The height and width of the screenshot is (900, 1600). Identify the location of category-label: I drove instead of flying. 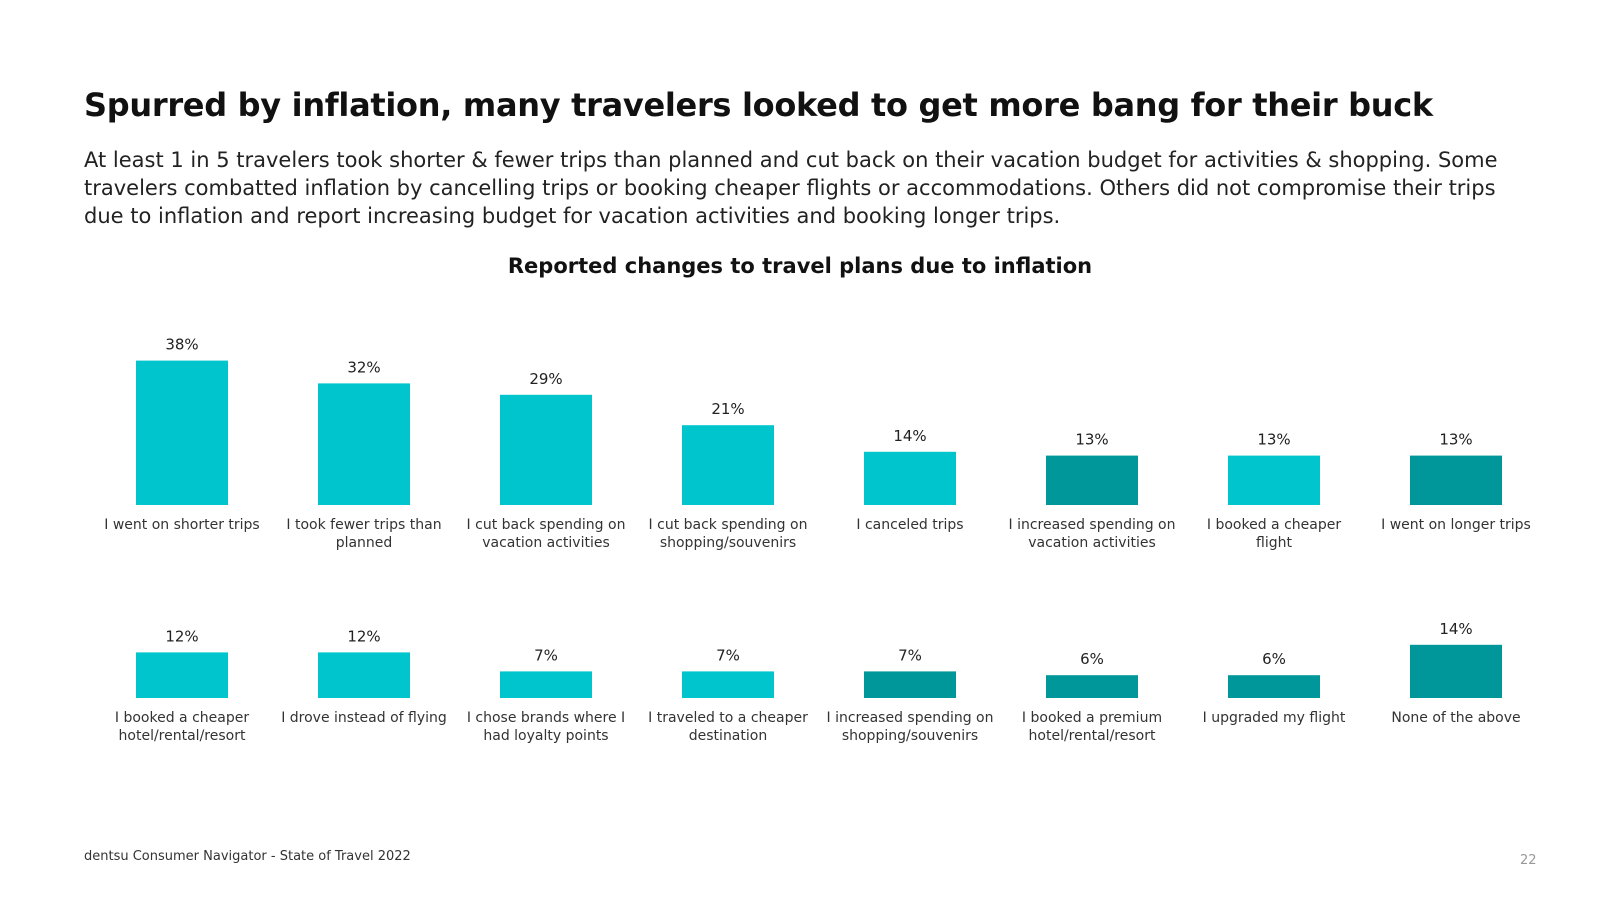
(364, 718).